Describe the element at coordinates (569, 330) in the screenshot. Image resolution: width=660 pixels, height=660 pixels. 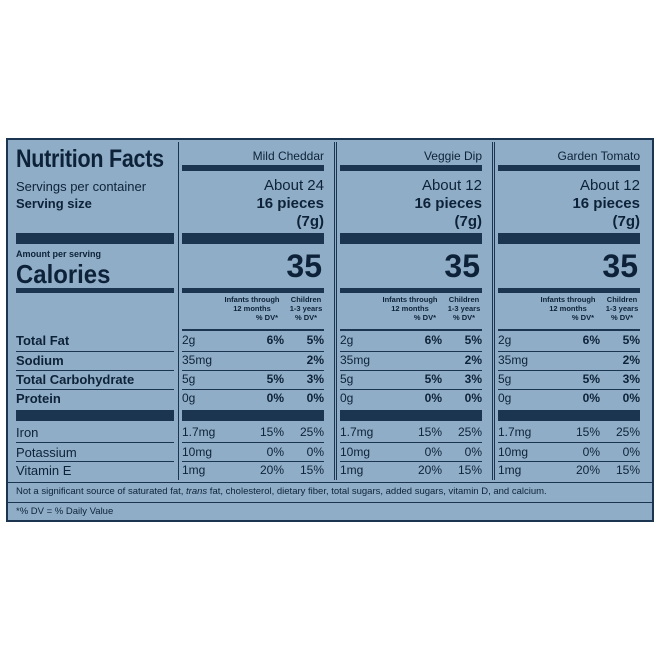
I see `header-underline` at that location.